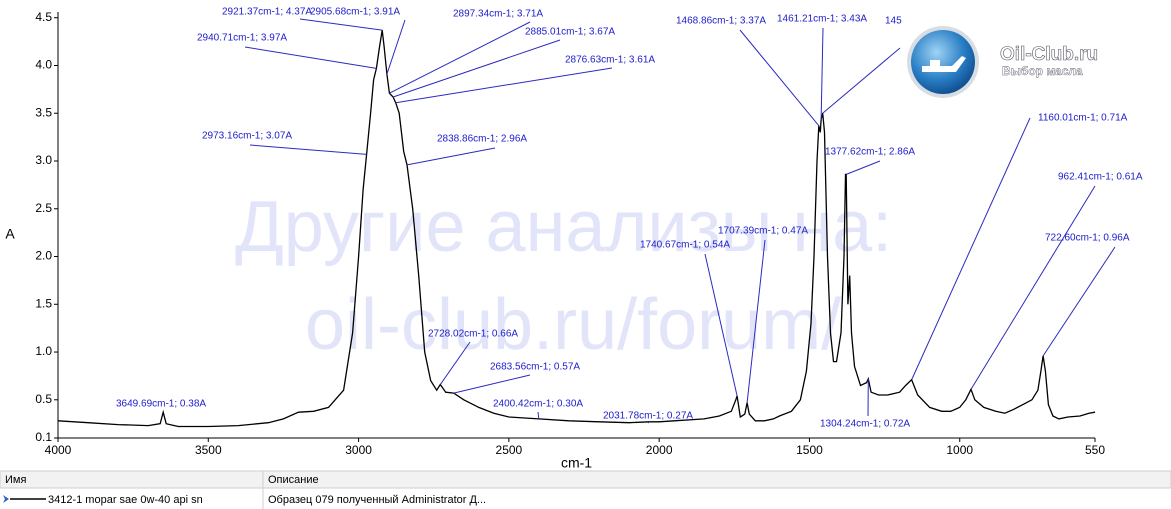 The image size is (1171, 509). Describe the element at coordinates (1087, 238) in the screenshot. I see `annotation-label: 722.60cm-1; 0.96A` at that location.